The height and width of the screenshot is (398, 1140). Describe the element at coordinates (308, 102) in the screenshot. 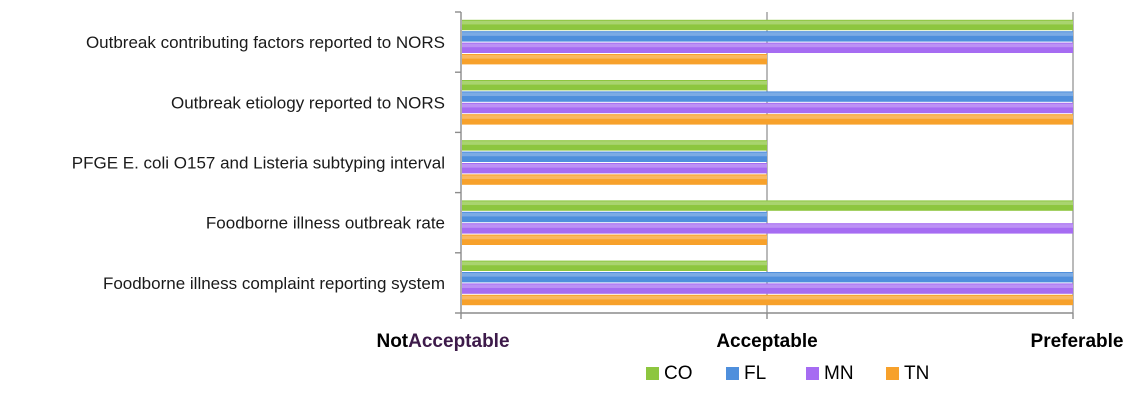

I see `category-label-1: Outbreak etiology reported to NORS` at that location.